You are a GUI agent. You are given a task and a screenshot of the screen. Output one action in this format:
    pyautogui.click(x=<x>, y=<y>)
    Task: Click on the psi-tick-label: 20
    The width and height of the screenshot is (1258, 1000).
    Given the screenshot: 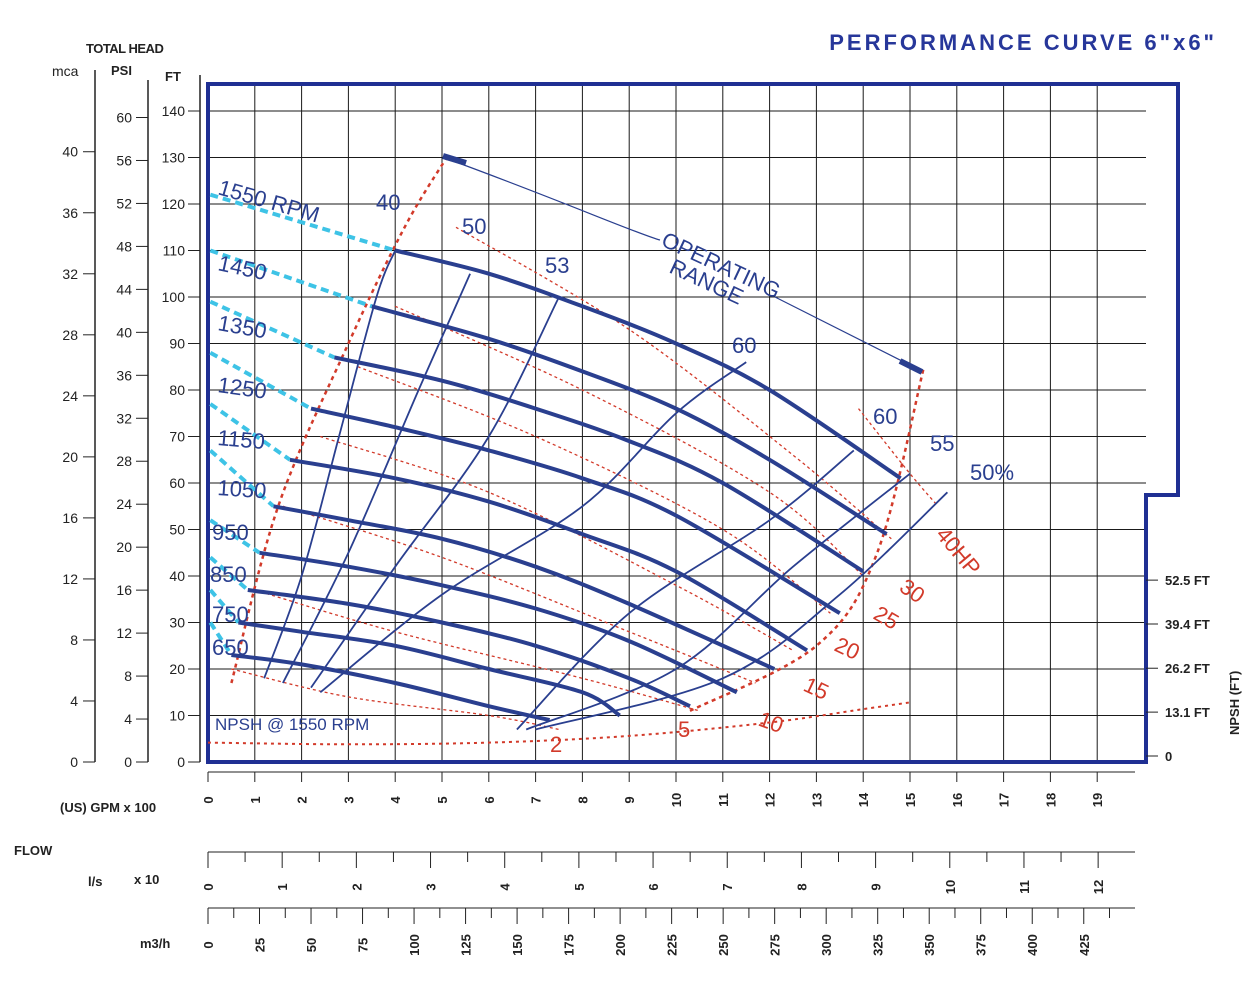 What is the action you would take?
    pyautogui.click(x=124, y=547)
    